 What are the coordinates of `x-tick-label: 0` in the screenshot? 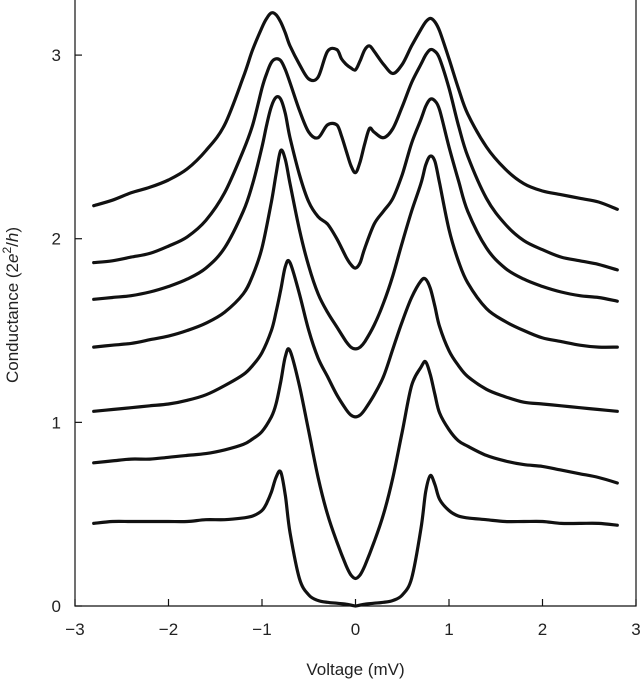 It's located at (355, 629).